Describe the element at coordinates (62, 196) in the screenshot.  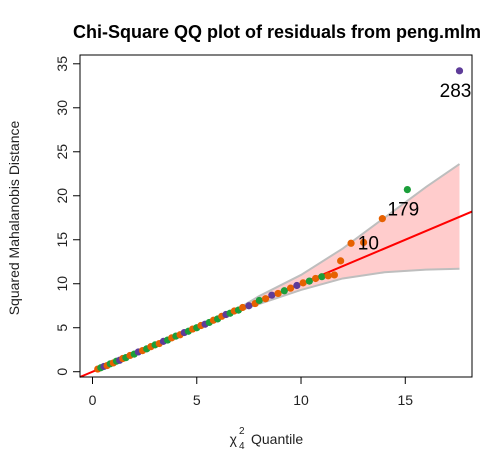
I see `y-tick-label: 20` at that location.